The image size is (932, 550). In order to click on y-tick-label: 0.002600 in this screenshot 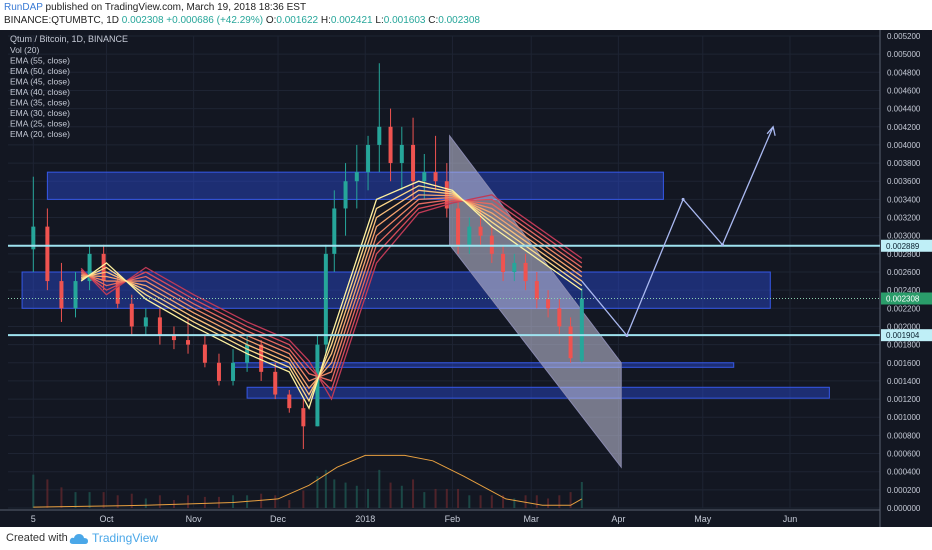, I will do `click(904, 272)`.